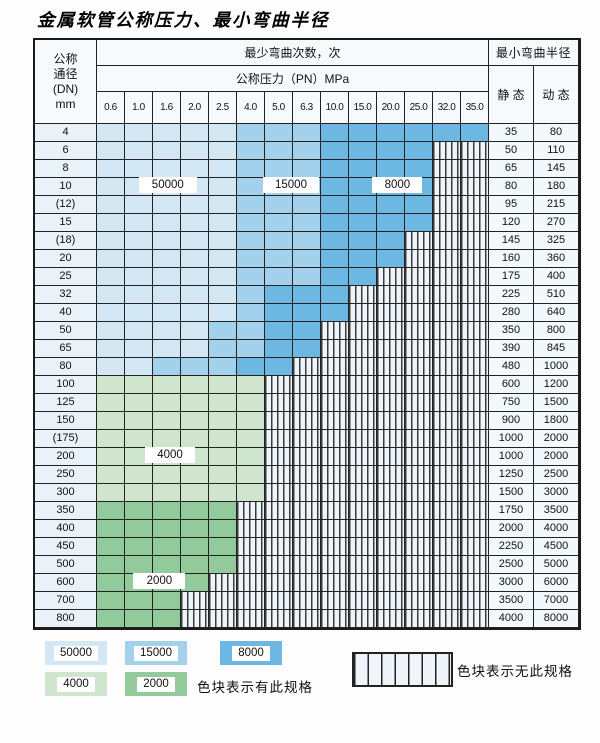 The image size is (600, 743). I want to click on dn-value: 80, so click(66, 367).